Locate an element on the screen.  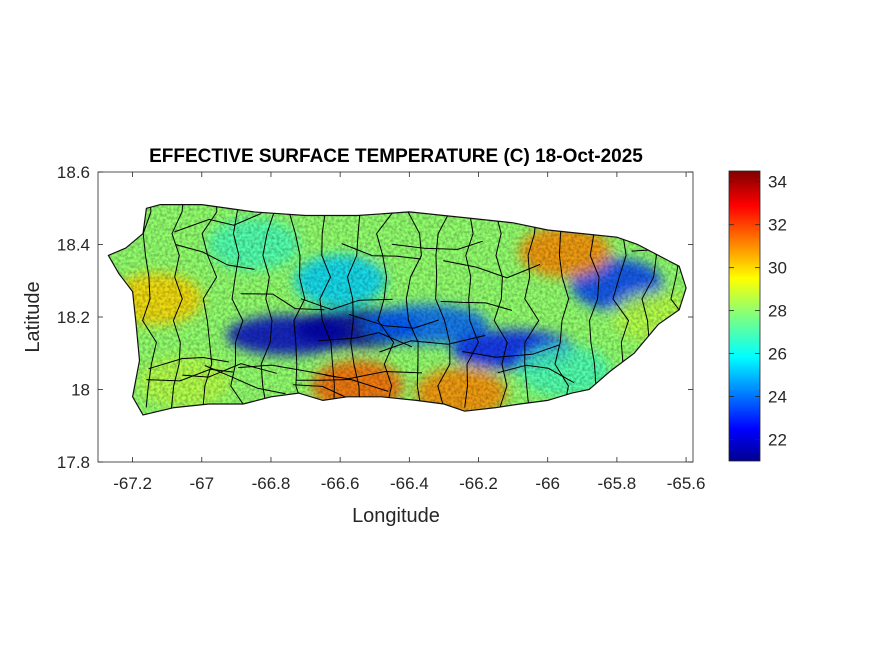
x-tick-label: -67.2 is located at coordinates (132, 483).